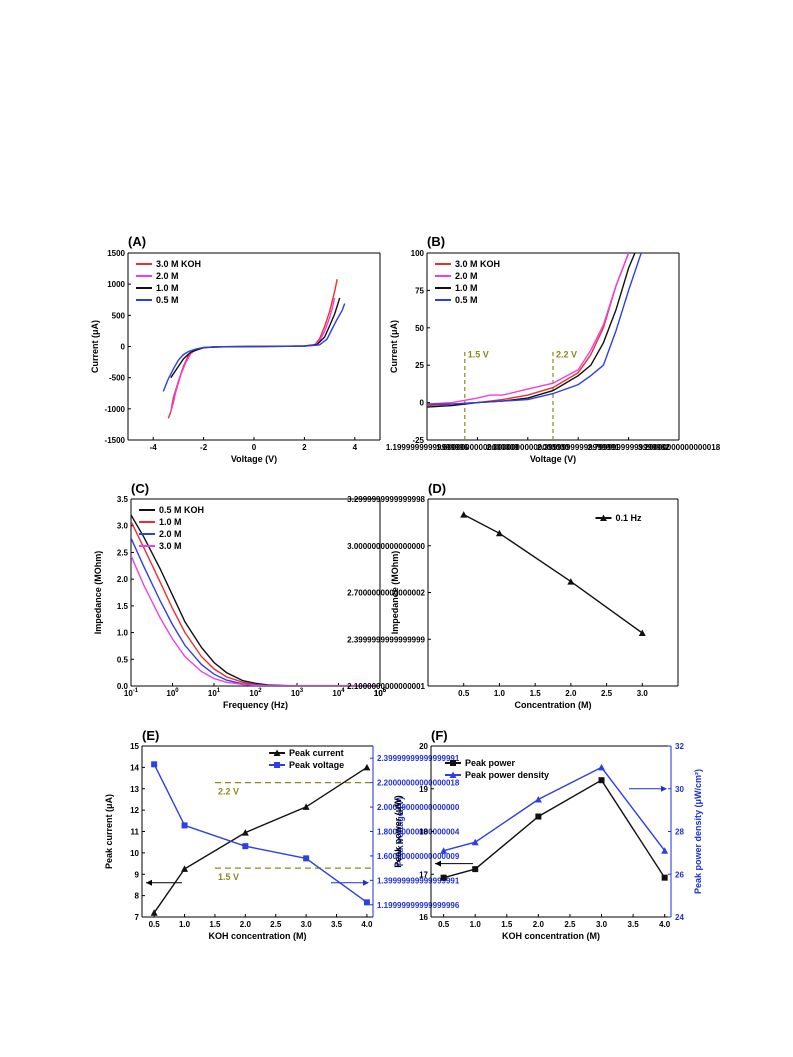  Describe the element at coordinates (134, 853) in the screenshot. I see `y-tick-label: 10` at that location.